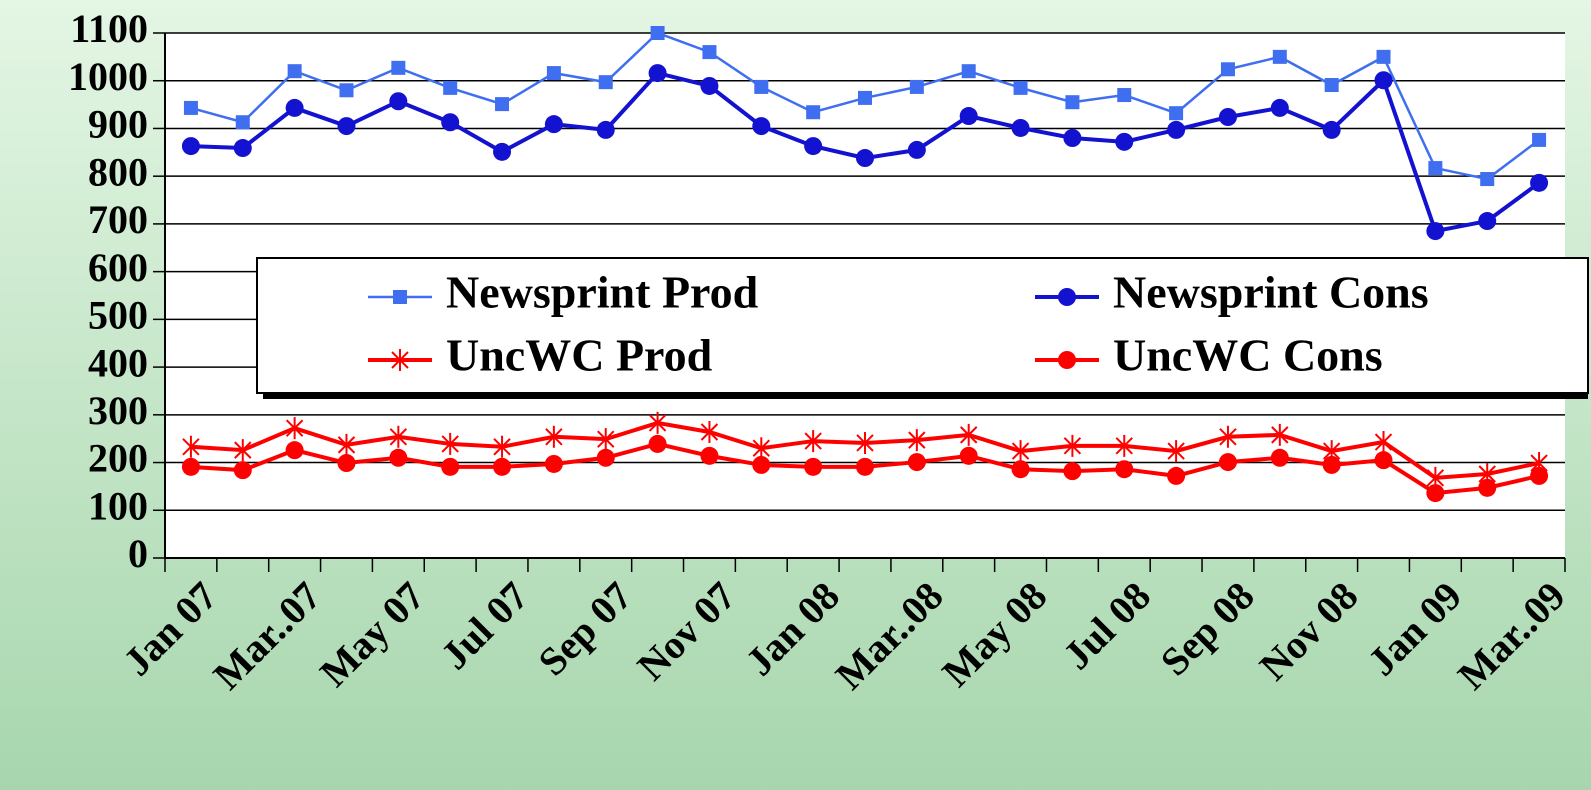  Describe the element at coordinates (118, 267) in the screenshot. I see `y-tick-label: 600` at that location.